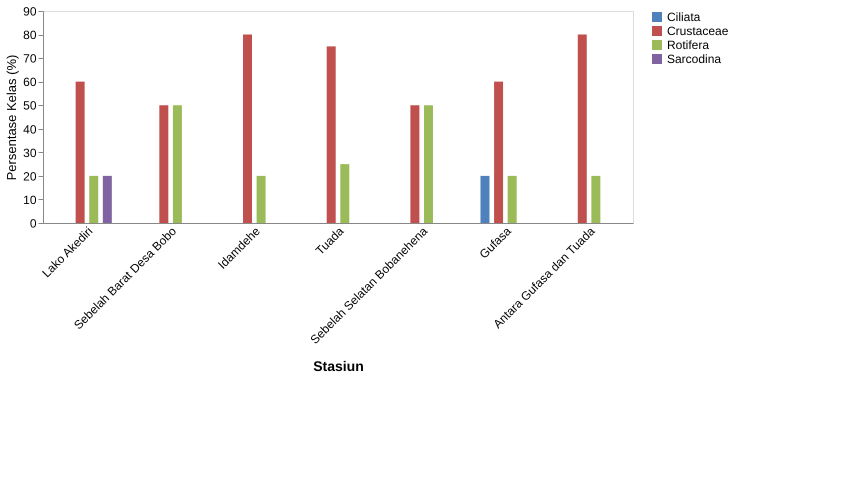  I want to click on y-tick-label: 40, so click(30, 129).